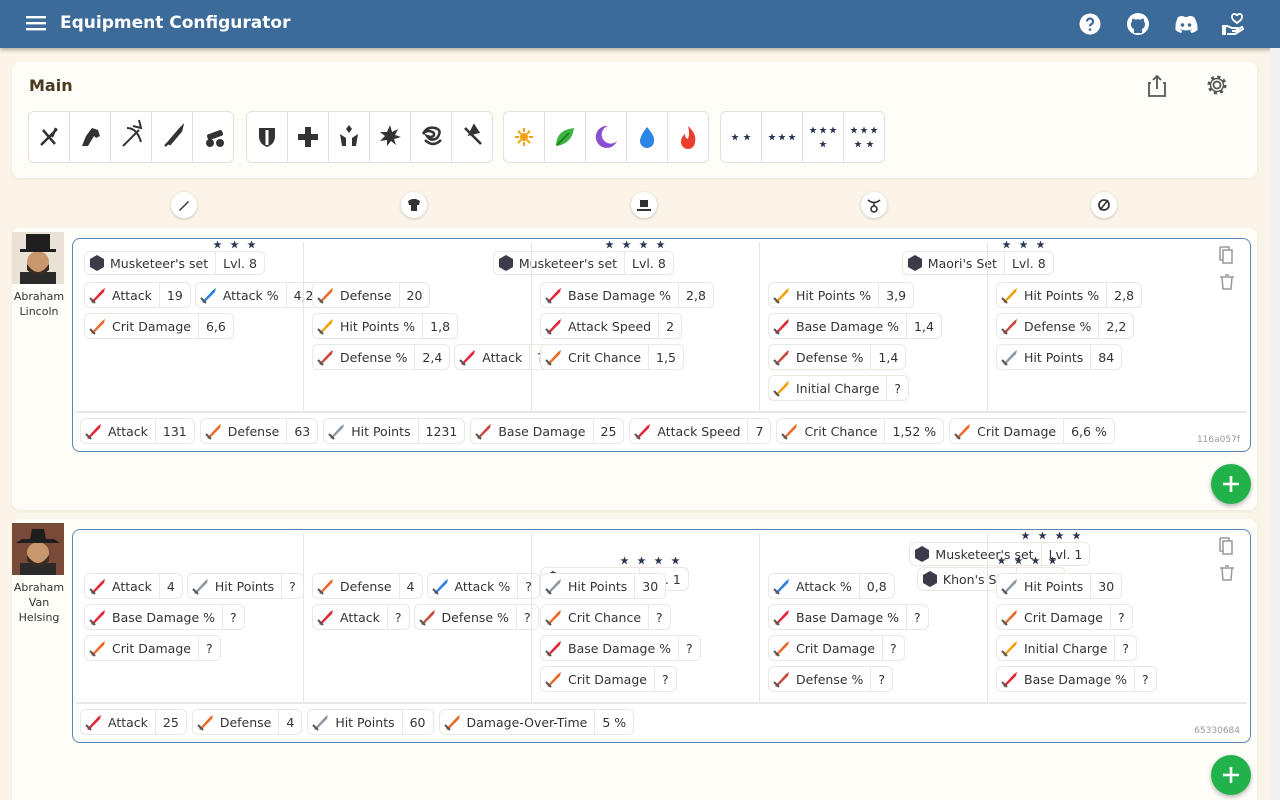  I want to click on weapon-column-header, so click(184, 205).